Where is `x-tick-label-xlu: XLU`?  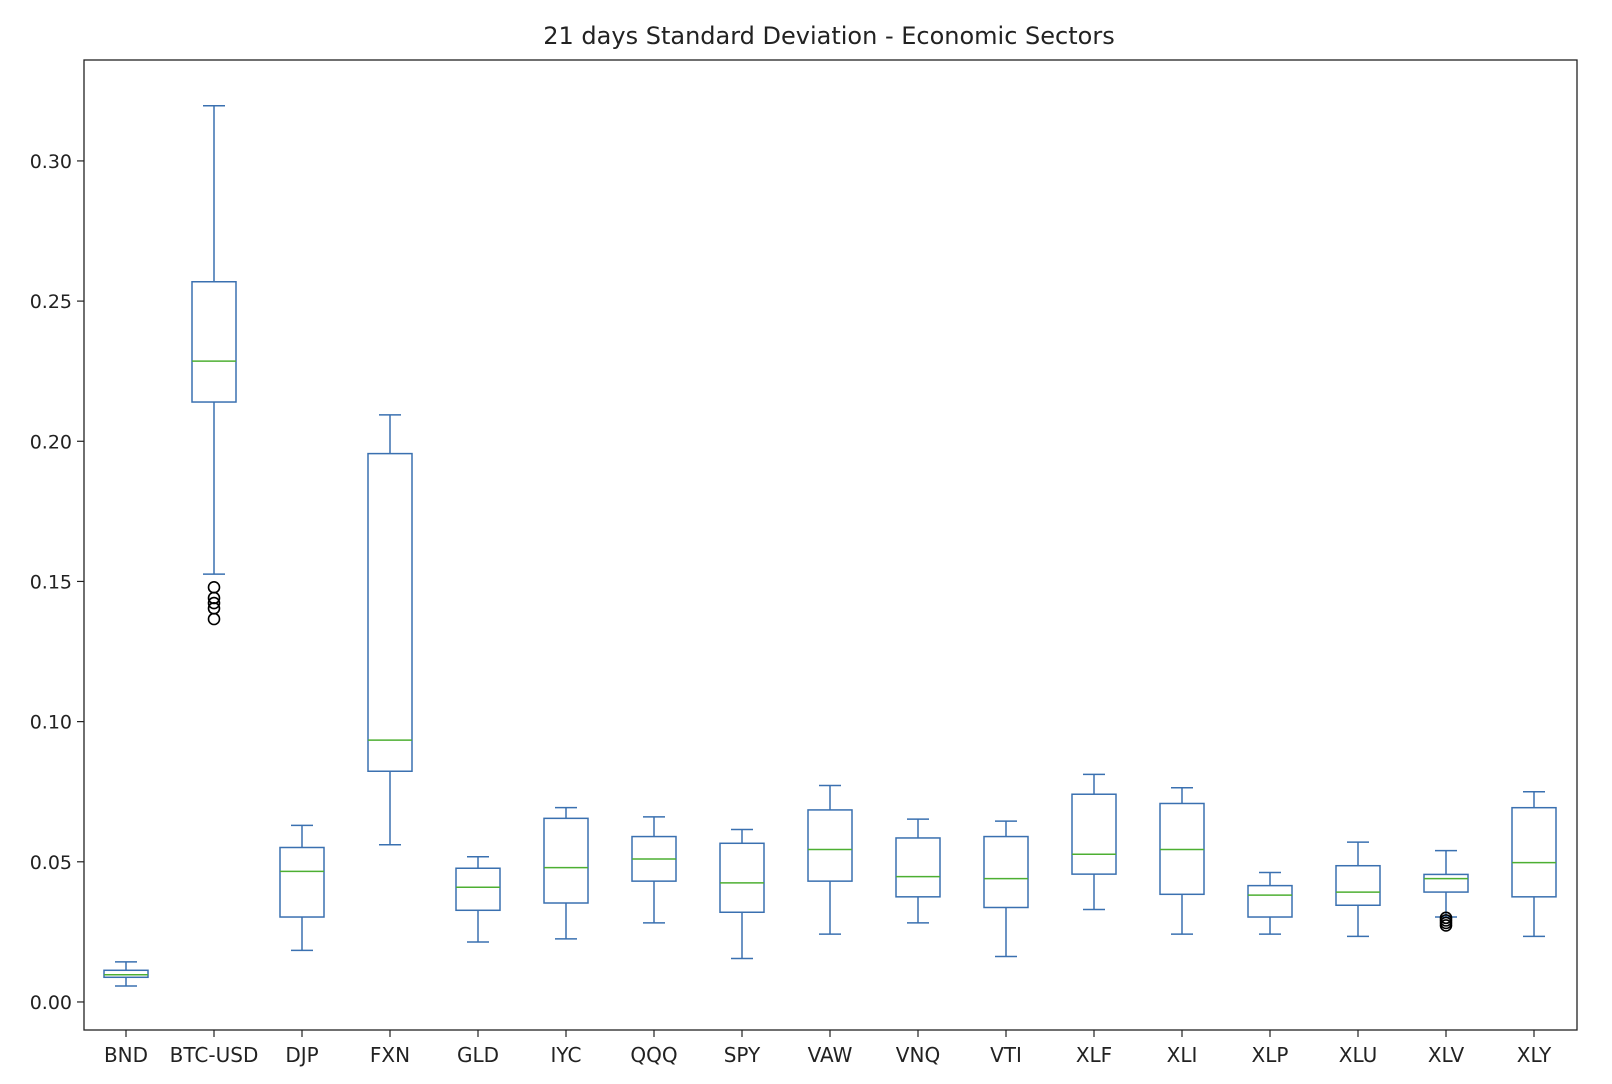
x-tick-label-xlu: XLU is located at coordinates (1358, 1055).